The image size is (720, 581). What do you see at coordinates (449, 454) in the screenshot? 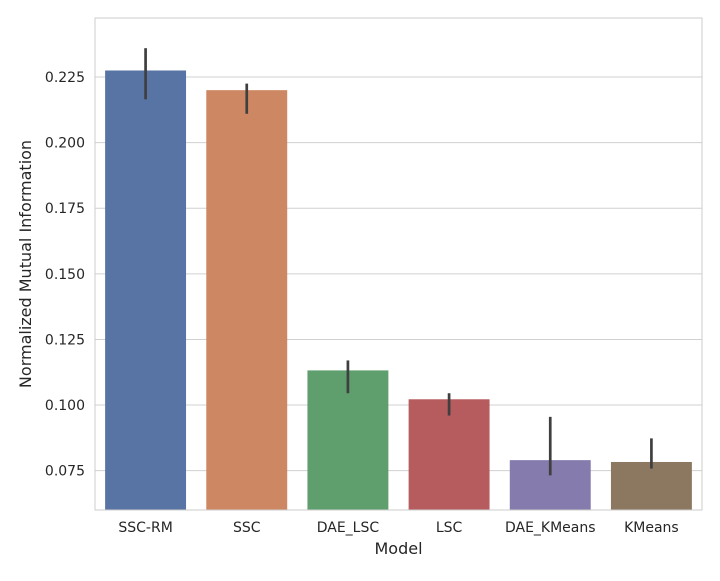
I see `bar-lsc` at bounding box center [449, 454].